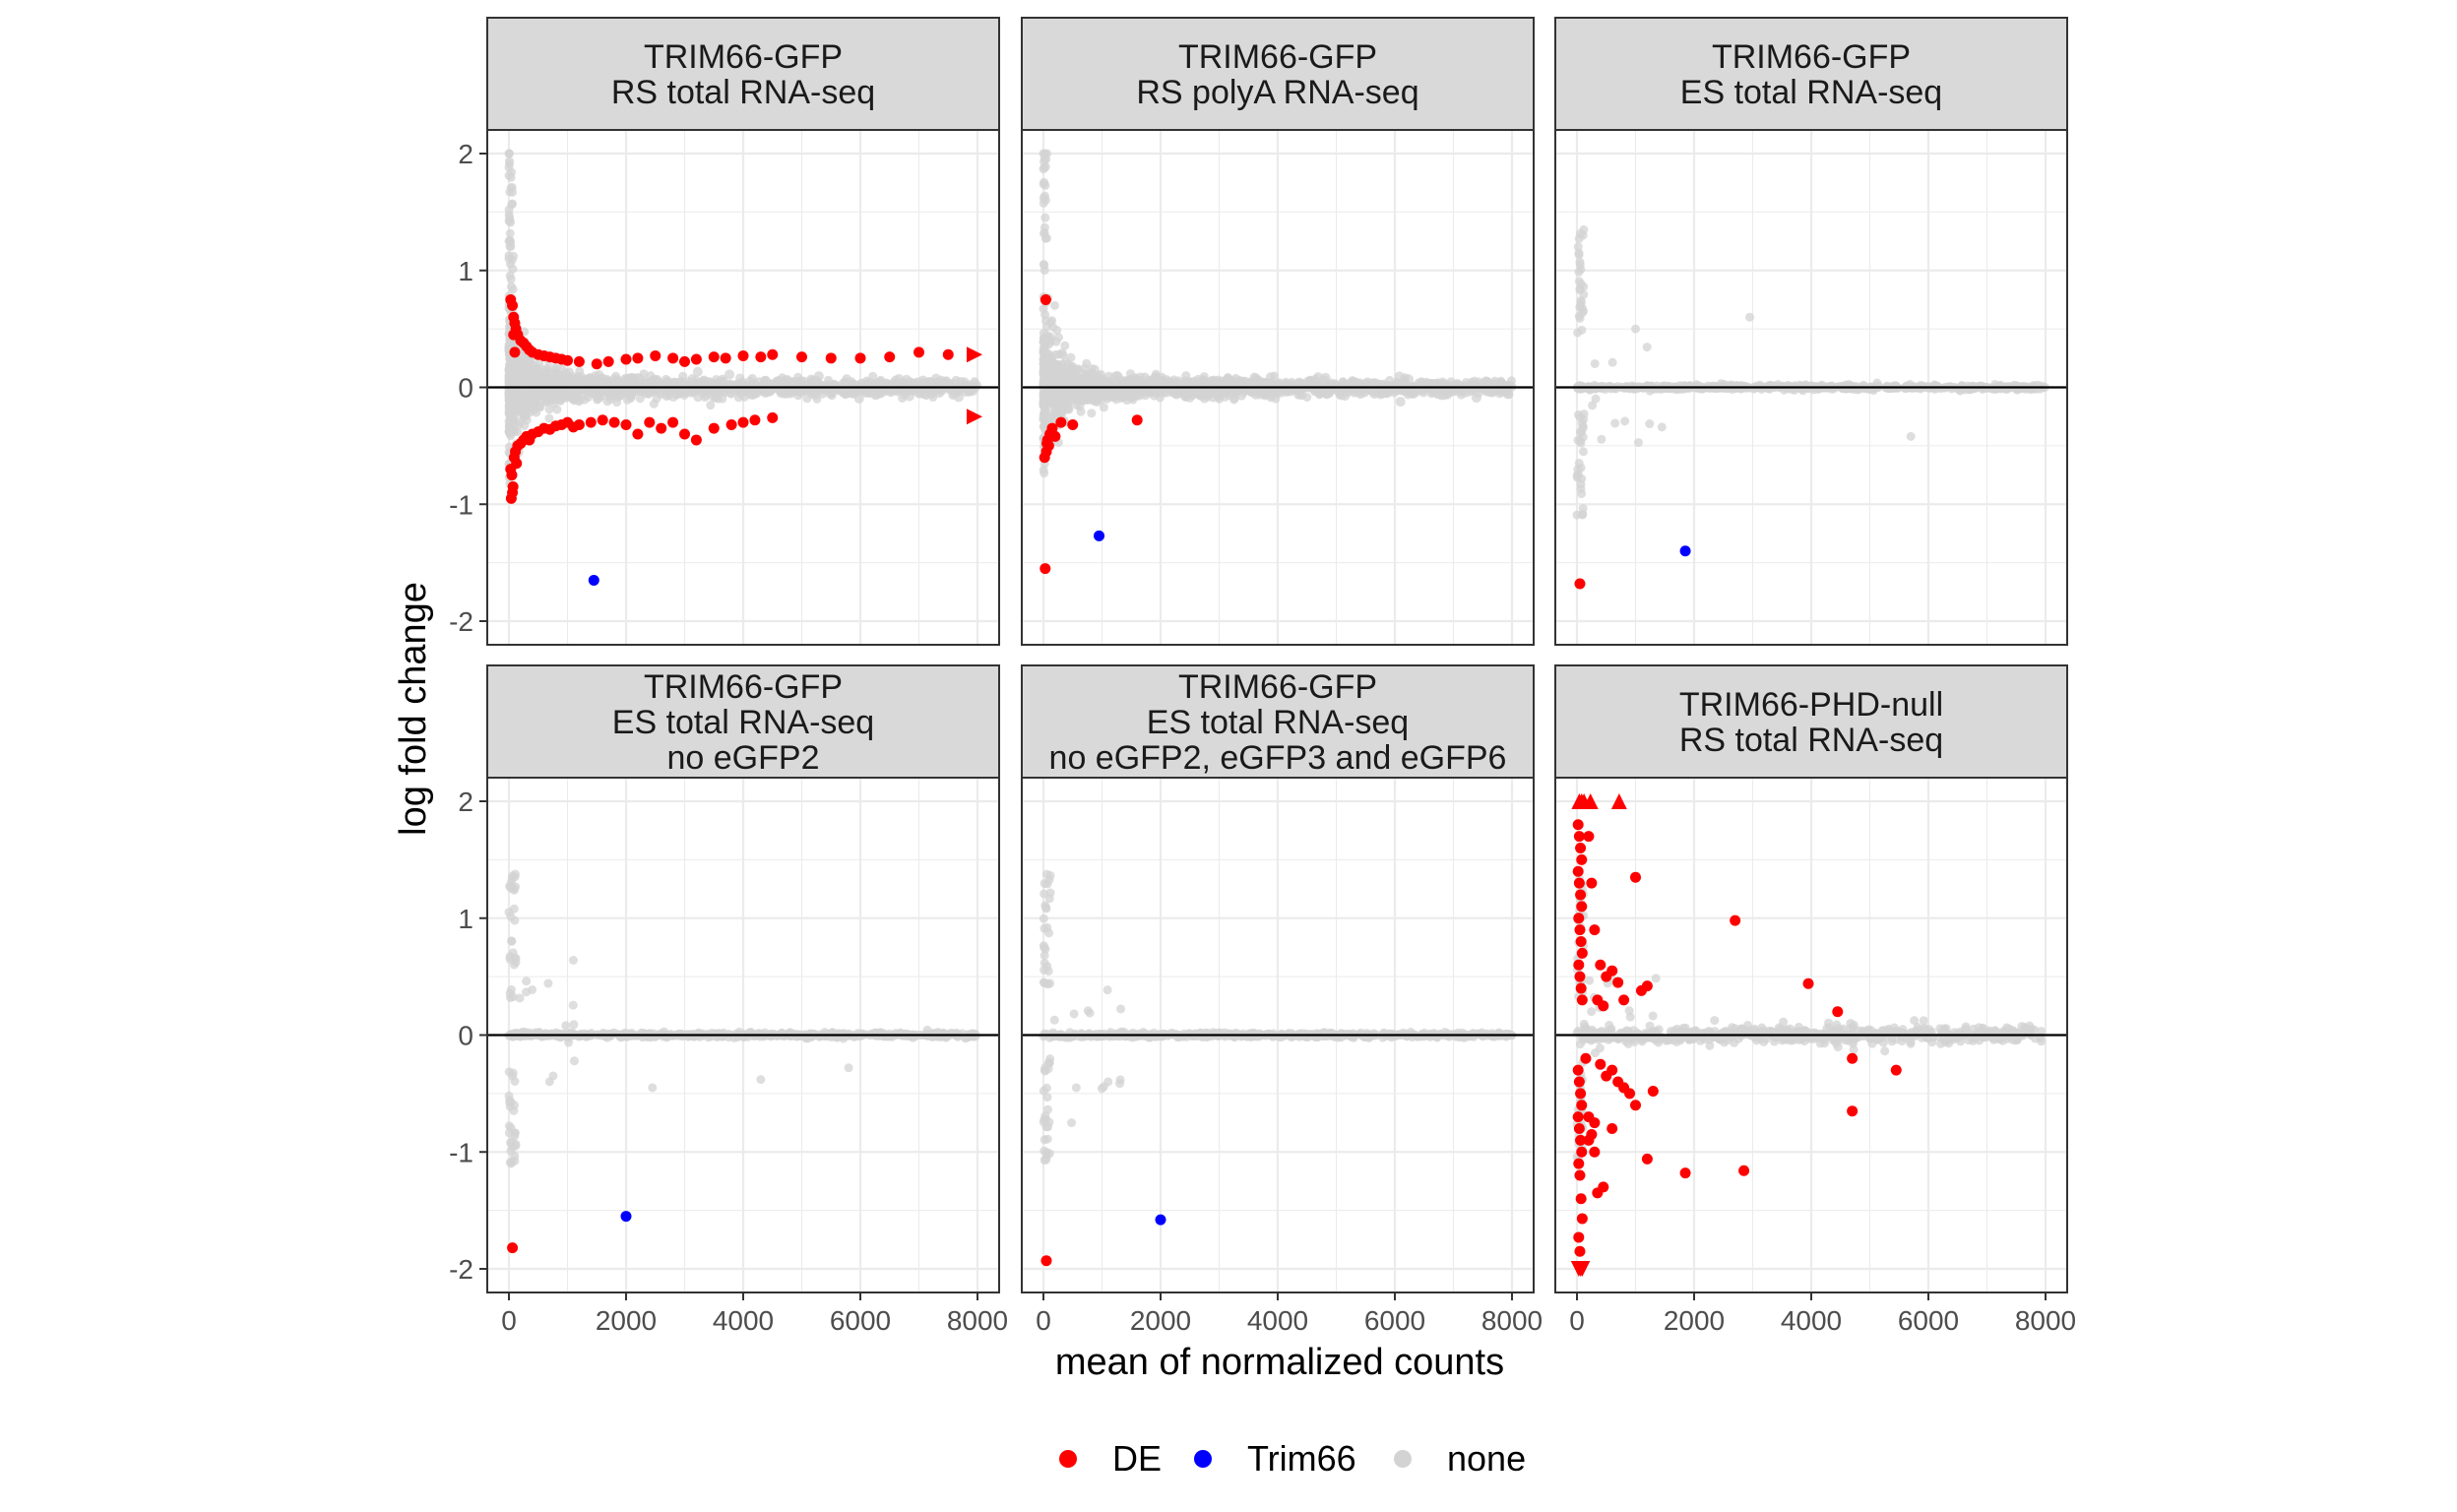  Describe the element at coordinates (743, 1320) in the screenshot. I see `x-tick-label: 4000` at that location.